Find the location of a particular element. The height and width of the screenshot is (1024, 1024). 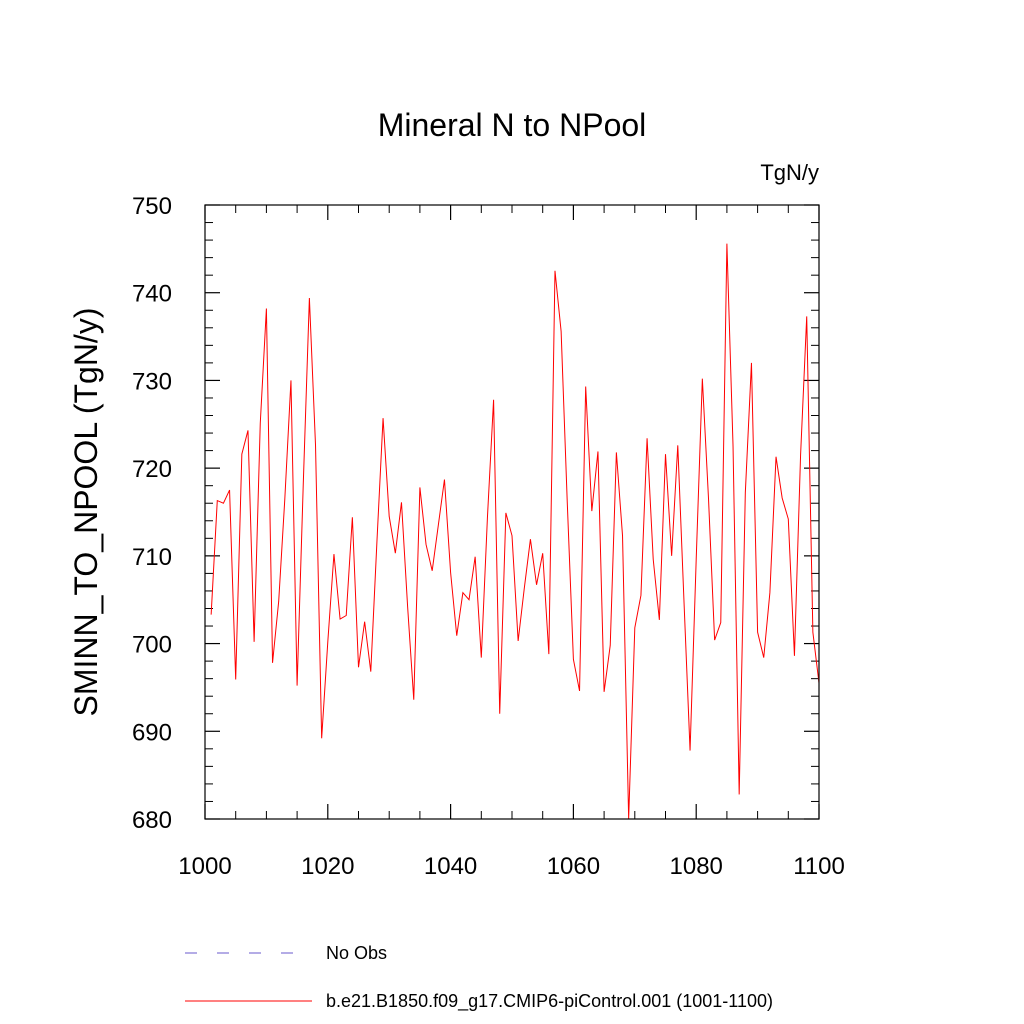

chart-title: Mineral N to NPool is located at coordinates (512, 125).